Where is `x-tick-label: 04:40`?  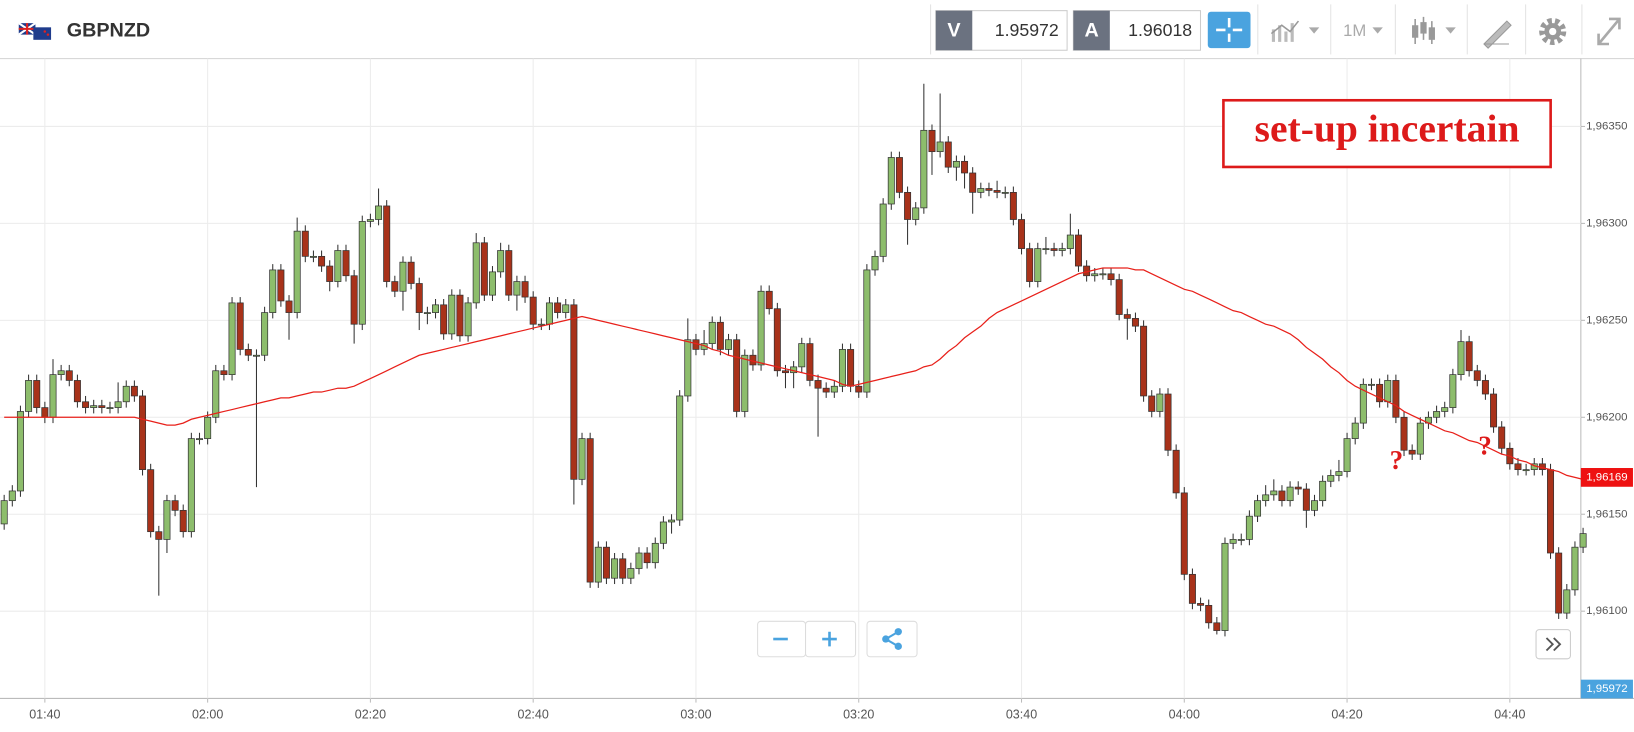 x-tick-label: 04:40 is located at coordinates (1509, 714).